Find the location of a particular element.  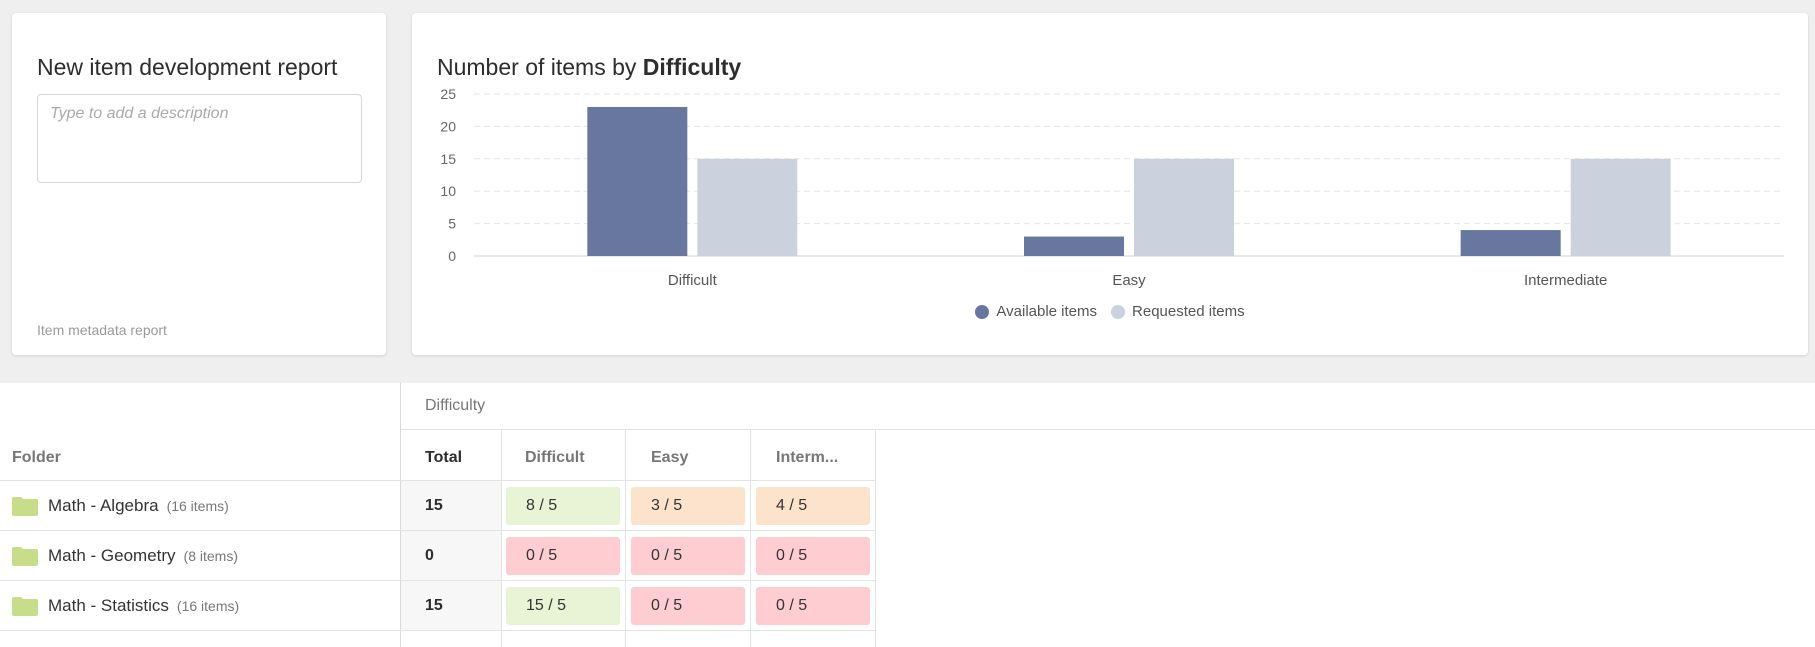

folder-column: Folder is located at coordinates (200, 515).